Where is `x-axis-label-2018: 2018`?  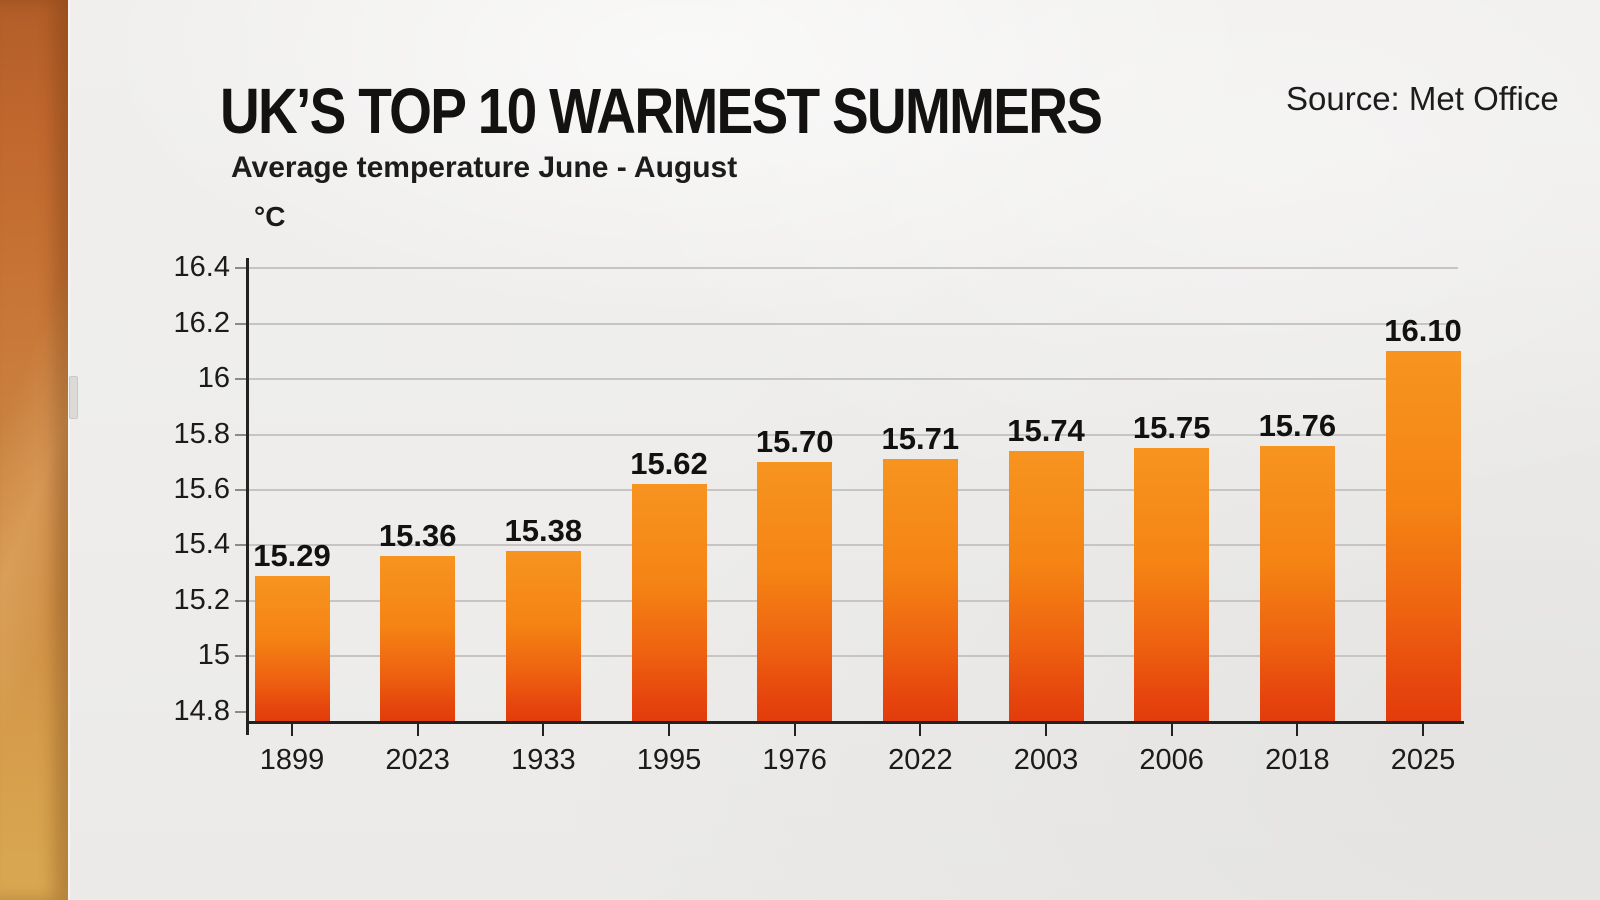 x-axis-label-2018: 2018 is located at coordinates (1297, 760).